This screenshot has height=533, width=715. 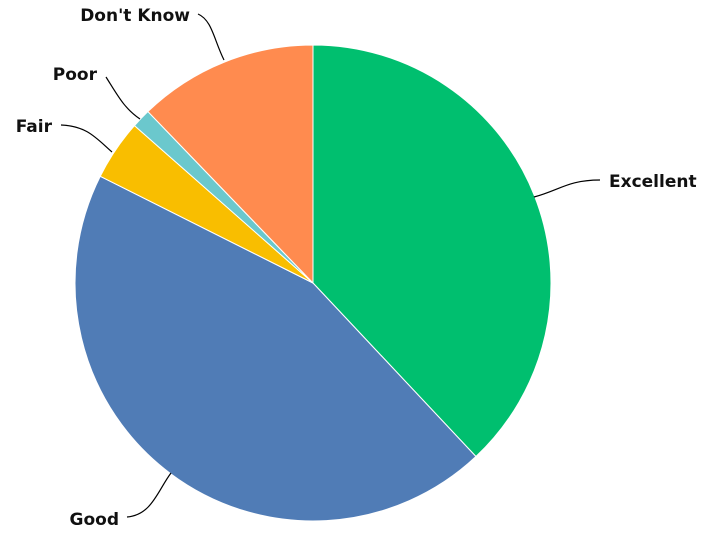 What do you see at coordinates (230, 164) in the screenshot?
I see `pie-slice-don-t-know` at bounding box center [230, 164].